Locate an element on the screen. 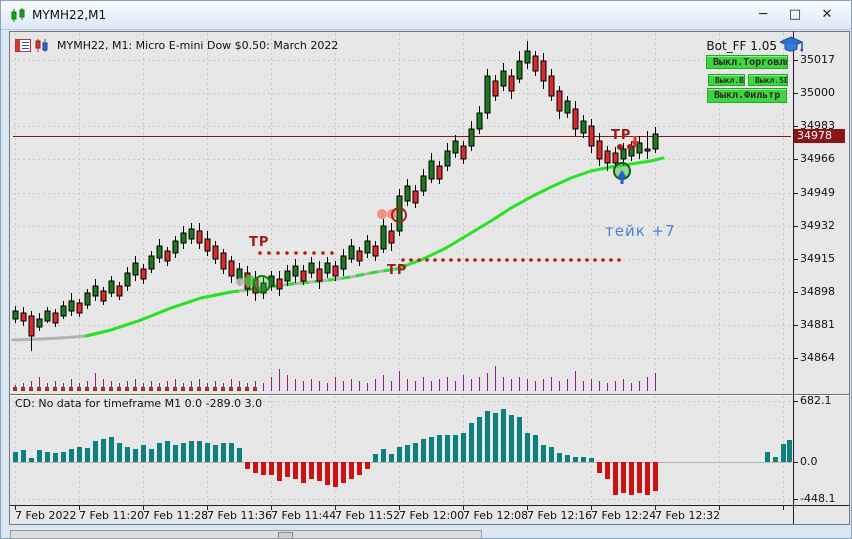 The height and width of the screenshot is (539, 852). toggle-sell-button: Выкл.SELL is located at coordinates (768, 80).